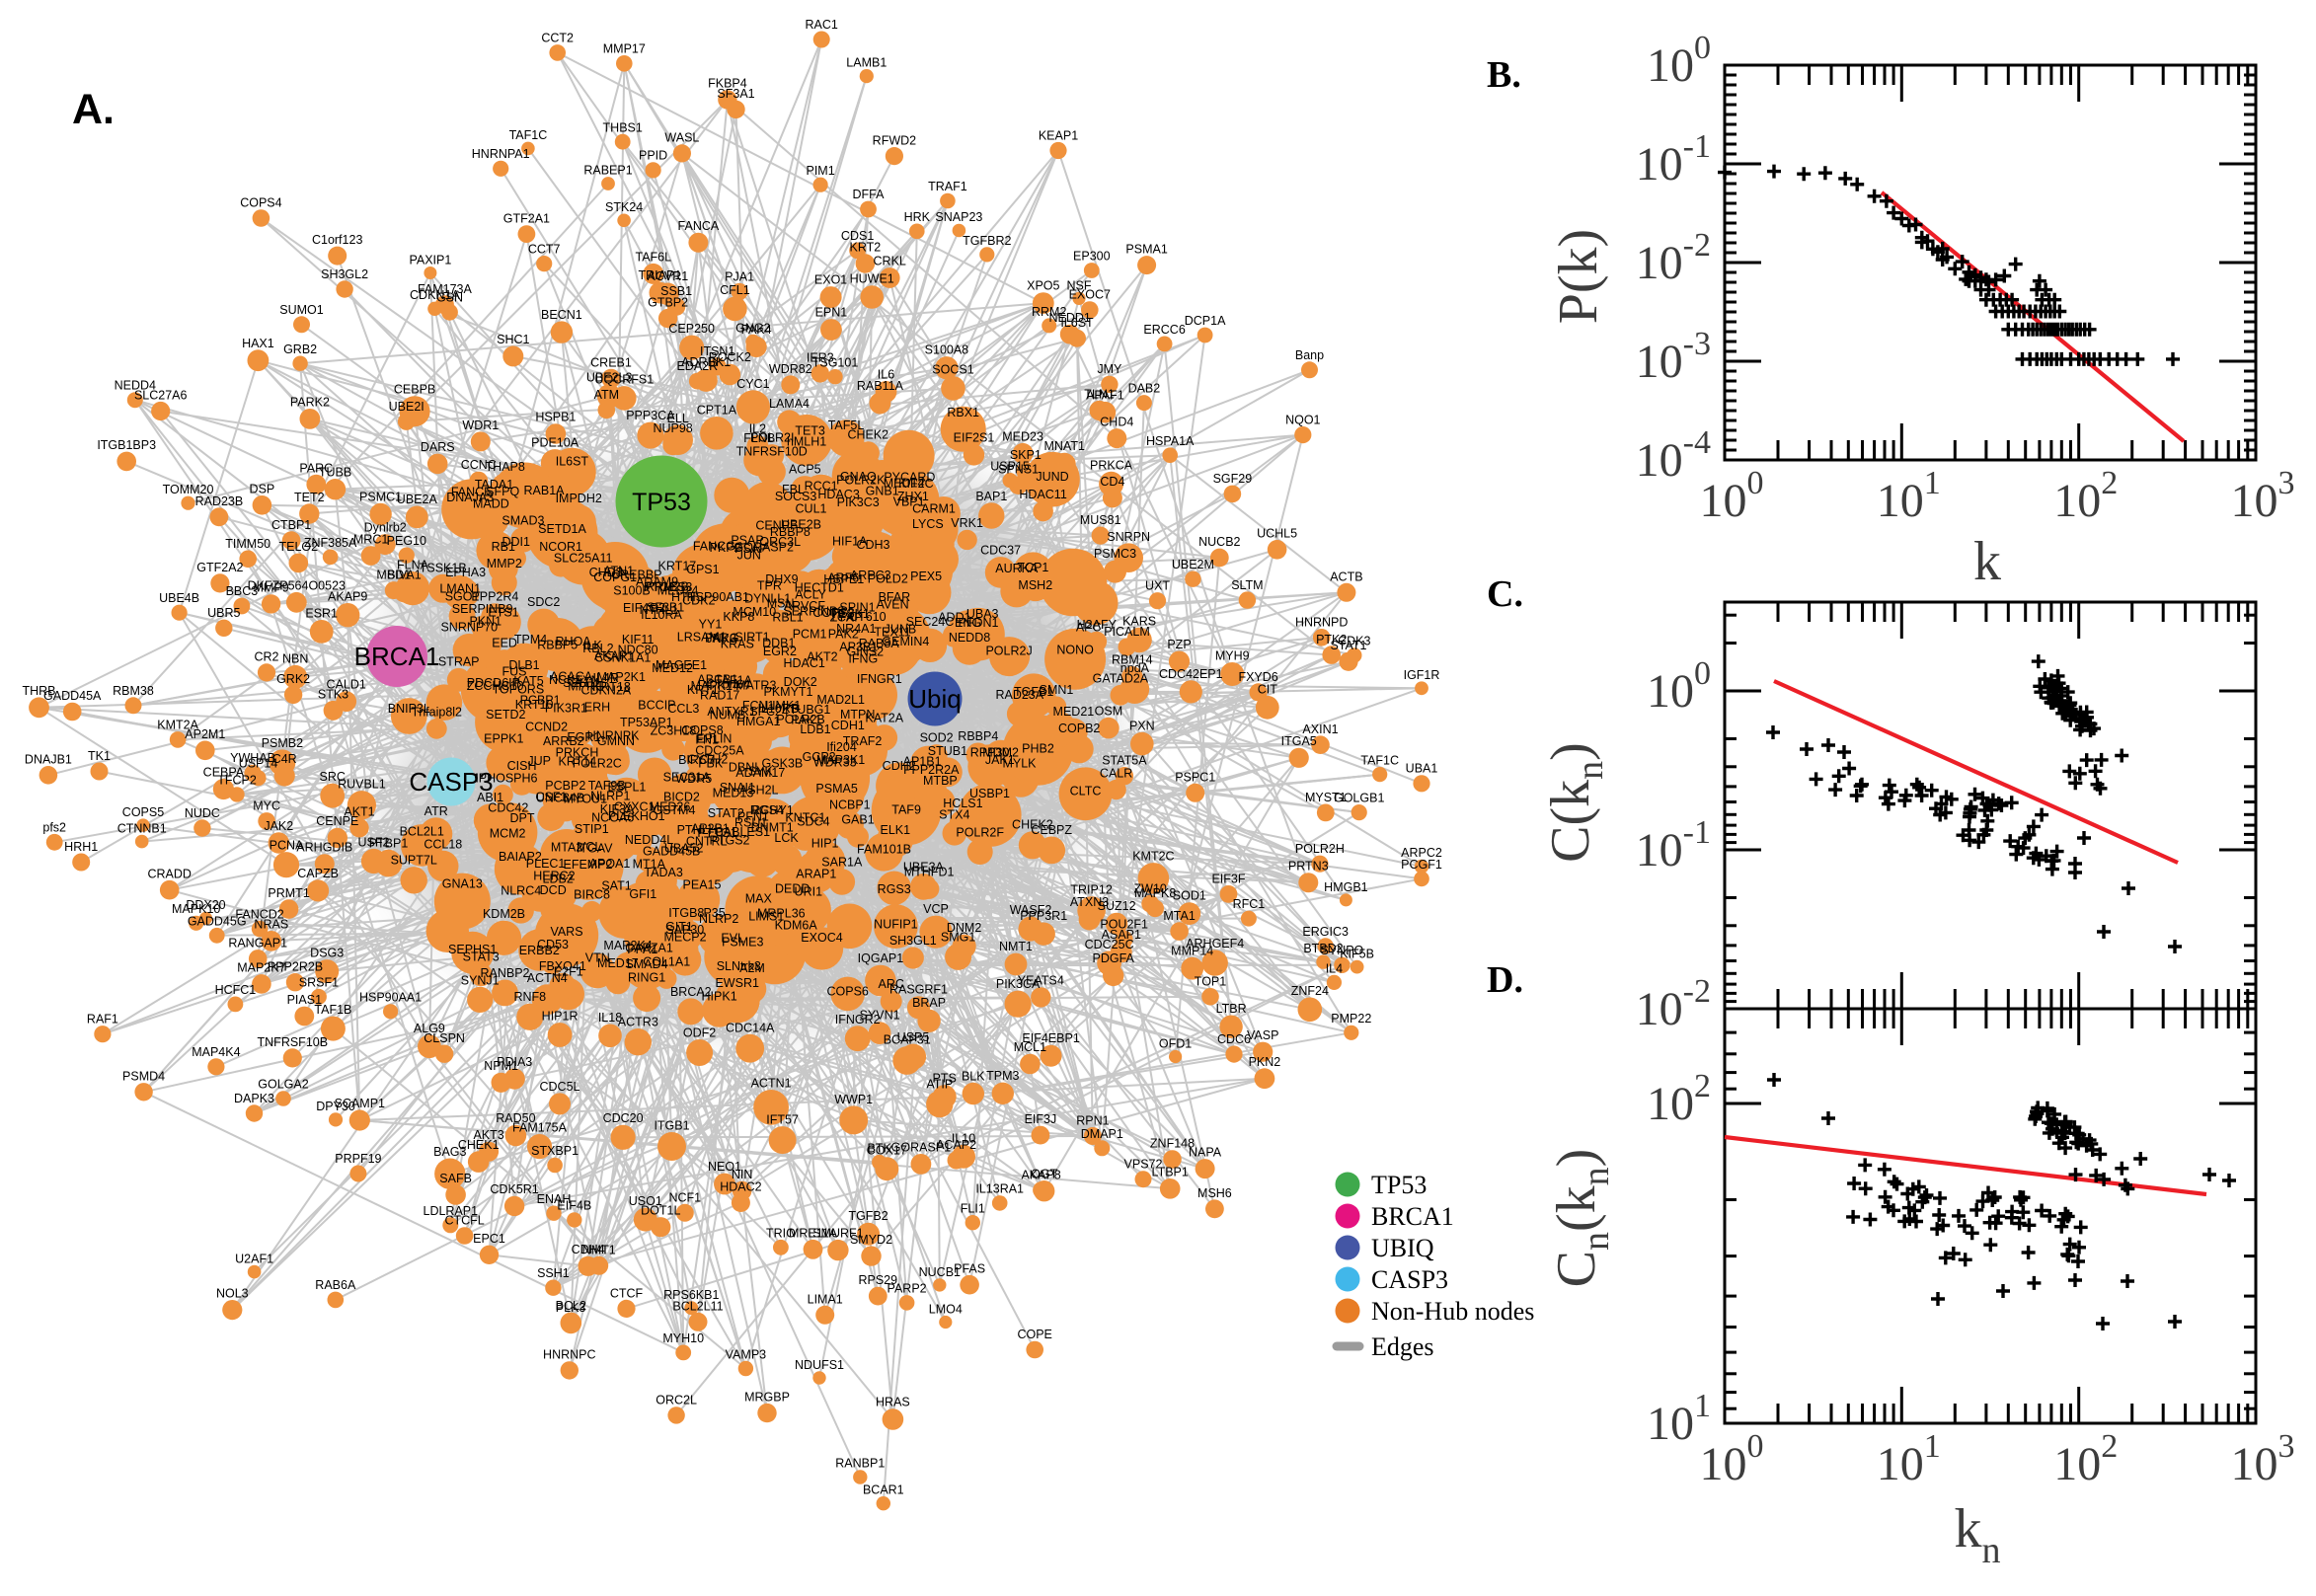 The height and width of the screenshot is (1596, 2316). Describe the element at coordinates (643, 894) in the screenshot. I see `svg-text: GFI1` at that location.